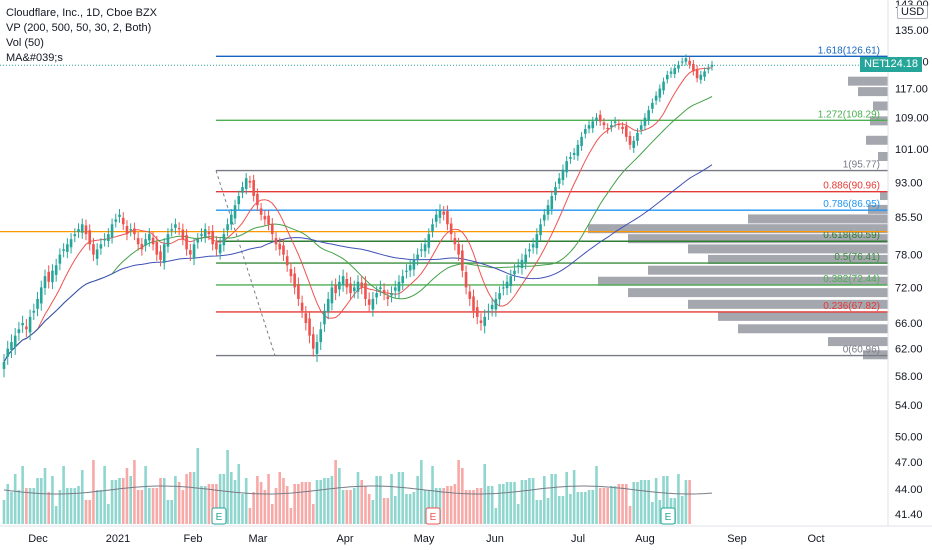 This screenshot has height=550, width=932. I want to click on x-tick-label: May, so click(424, 539).